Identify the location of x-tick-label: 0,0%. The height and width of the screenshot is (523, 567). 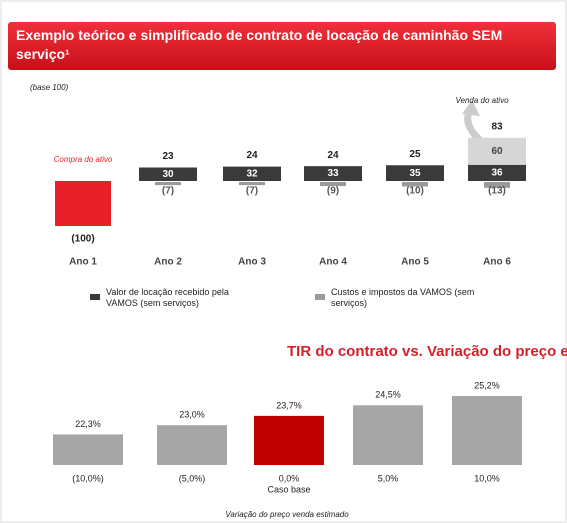
(289, 478).